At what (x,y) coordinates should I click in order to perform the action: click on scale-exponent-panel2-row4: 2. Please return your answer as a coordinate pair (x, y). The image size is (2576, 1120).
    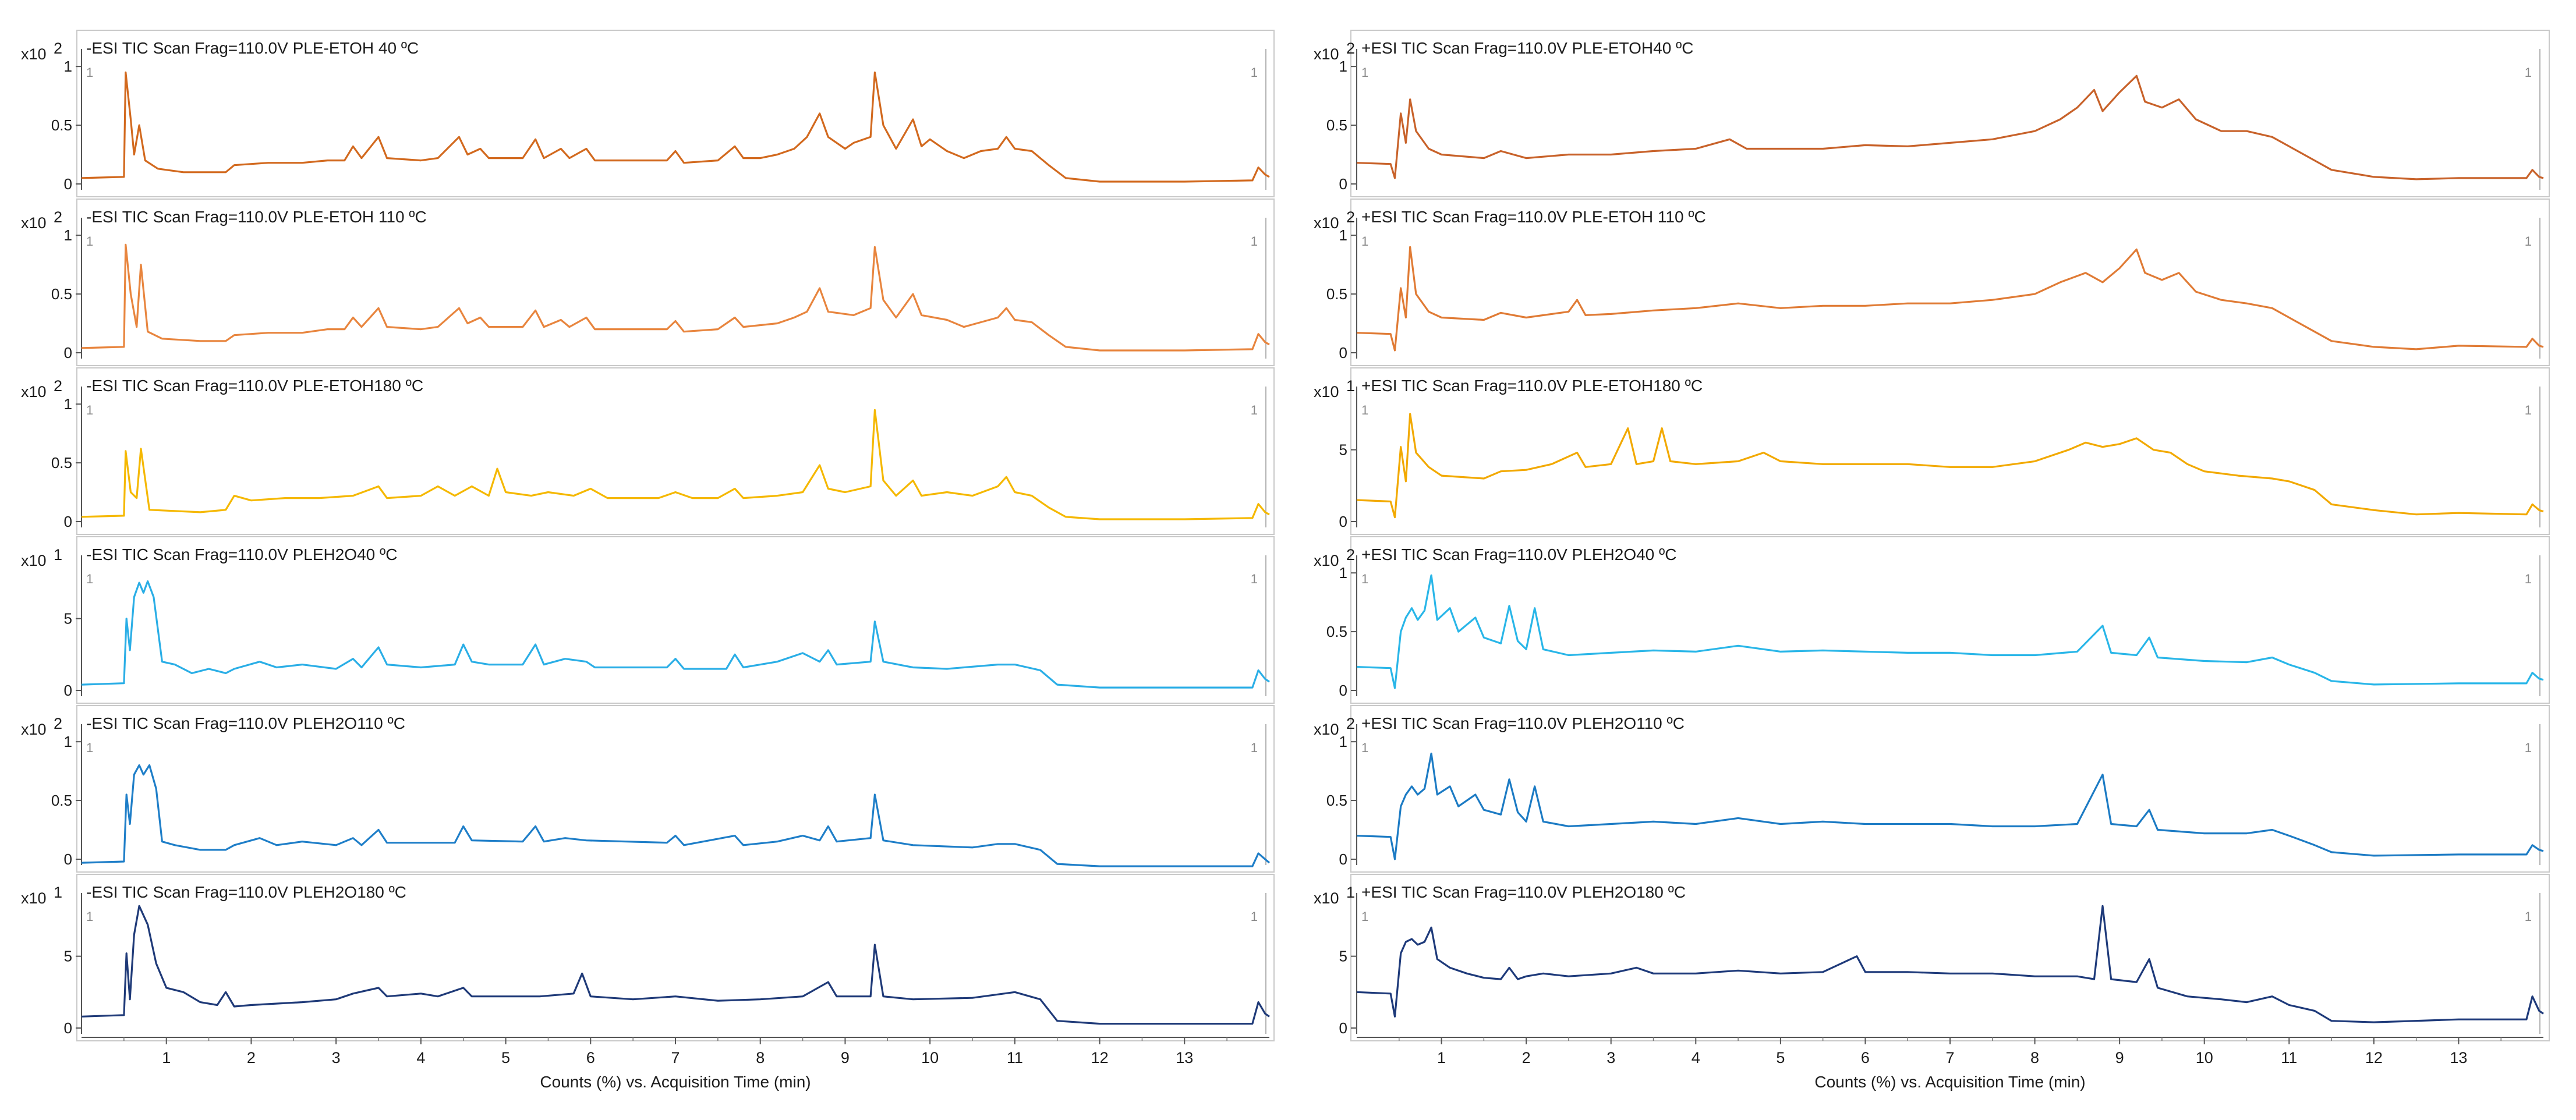
    Looking at the image, I should click on (1350, 554).